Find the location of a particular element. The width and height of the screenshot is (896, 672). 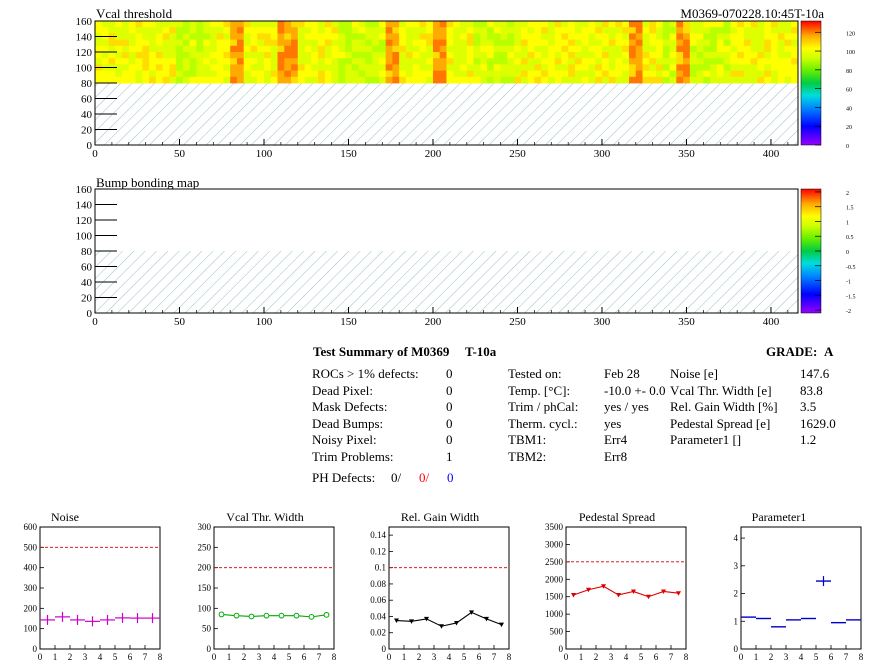

chart-2-x-tick-label: 2 is located at coordinates (244, 657).